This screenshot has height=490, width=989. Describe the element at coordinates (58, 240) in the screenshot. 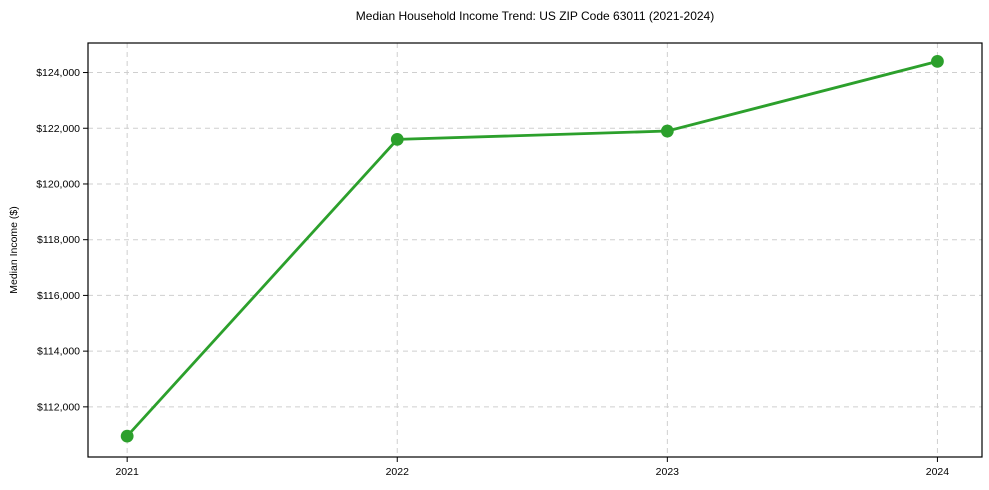

I see `y-tick-label: $118,000` at that location.